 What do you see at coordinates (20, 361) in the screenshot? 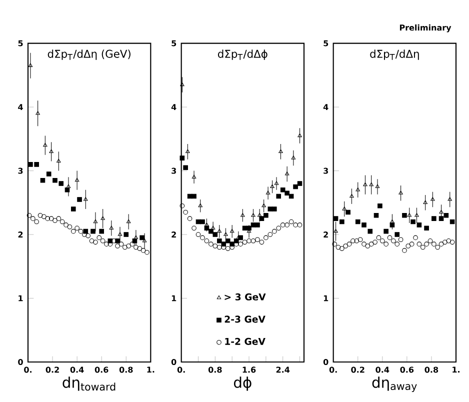
I see `y-tick-label: 0` at bounding box center [20, 361].